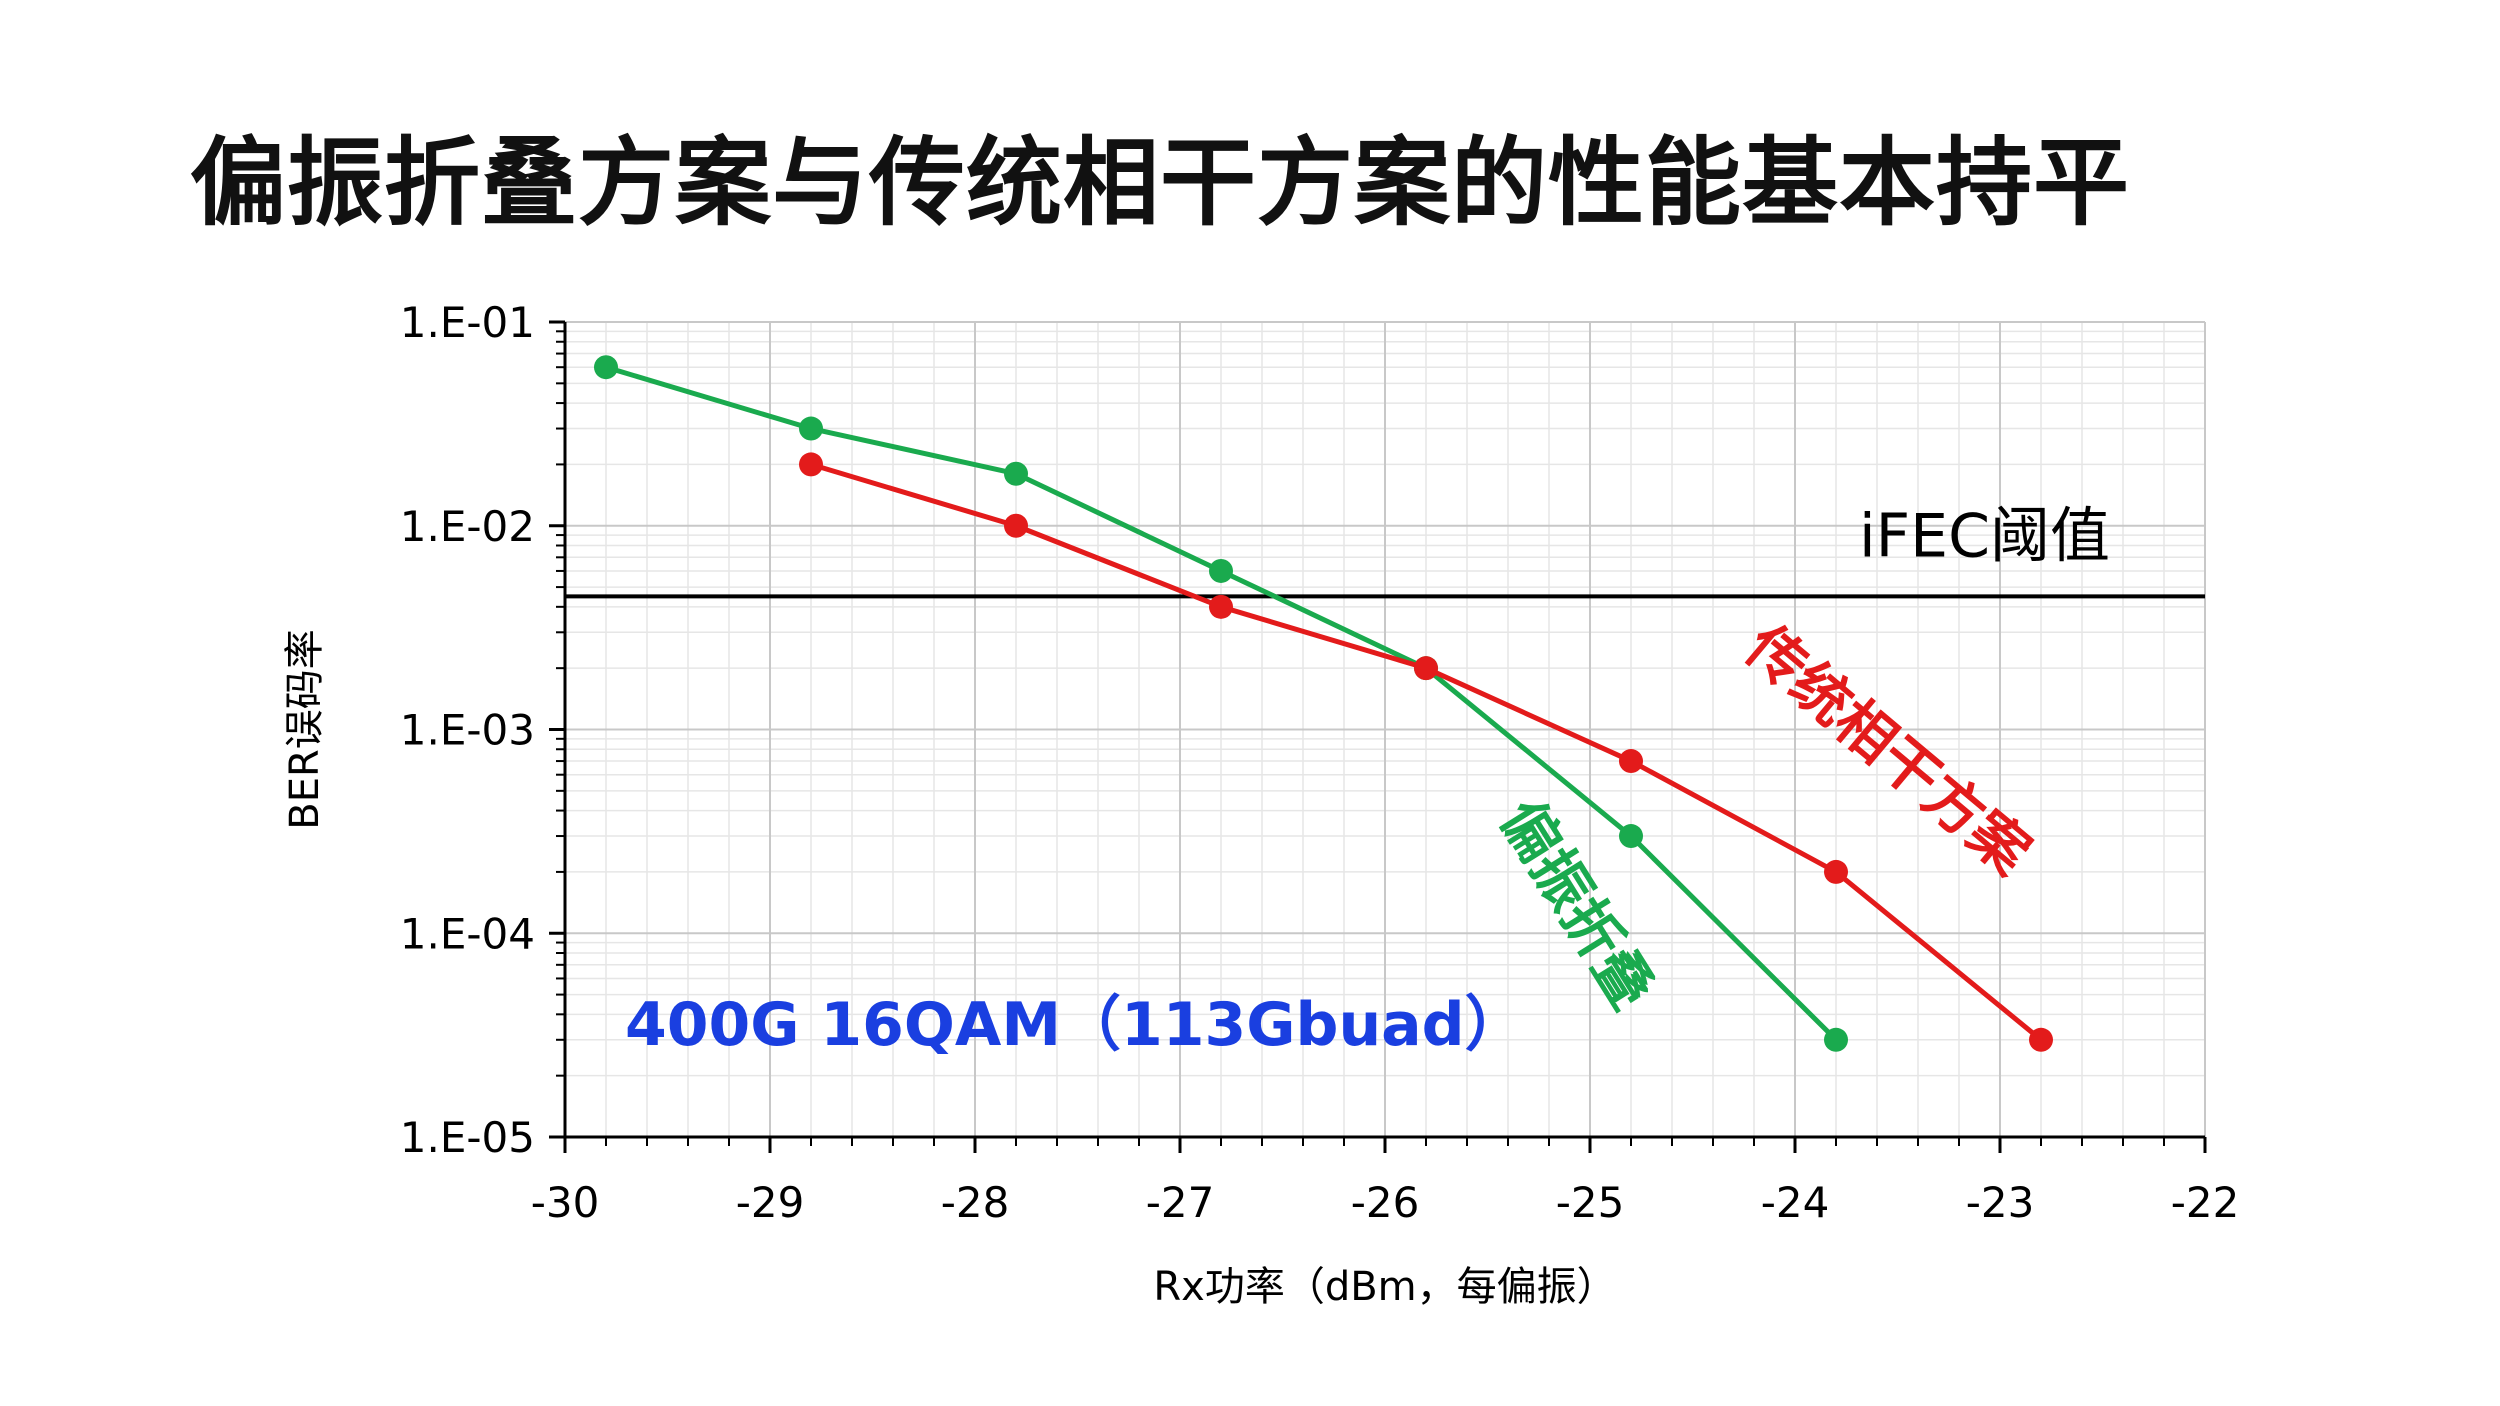 Image resolution: width=2500 pixels, height=1406 pixels. I want to click on modulation-info-label: 400G 16QAM（113Gbuad）, so click(1075, 1025).